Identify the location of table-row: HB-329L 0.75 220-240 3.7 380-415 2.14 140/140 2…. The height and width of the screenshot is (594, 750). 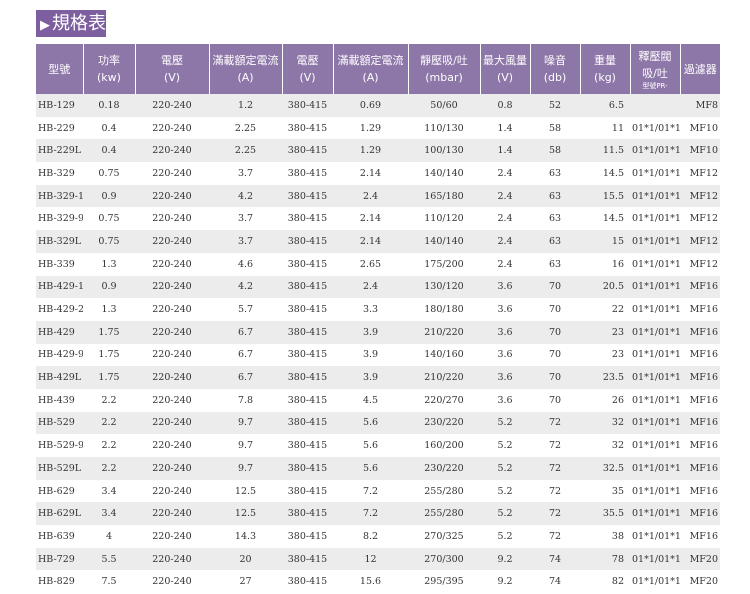
(378, 241).